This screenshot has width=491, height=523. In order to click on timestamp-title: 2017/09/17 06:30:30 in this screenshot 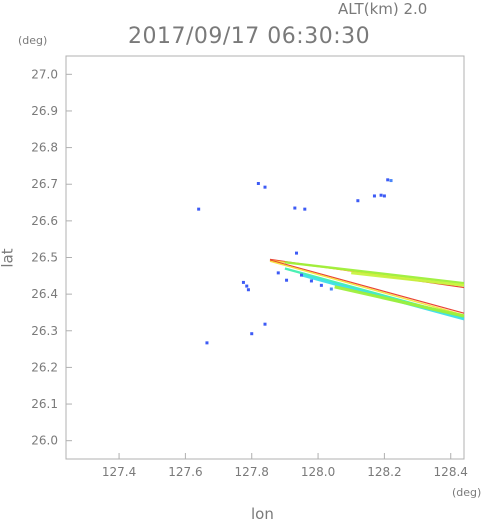, I will do `click(249, 36)`.